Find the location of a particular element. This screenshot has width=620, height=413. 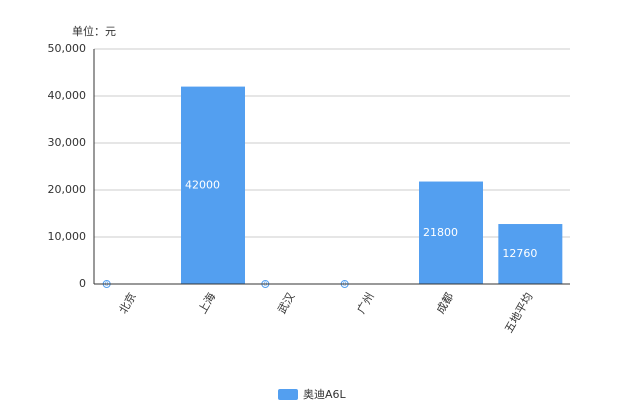

y-axis-label: 单位：元 is located at coordinates (94, 31).